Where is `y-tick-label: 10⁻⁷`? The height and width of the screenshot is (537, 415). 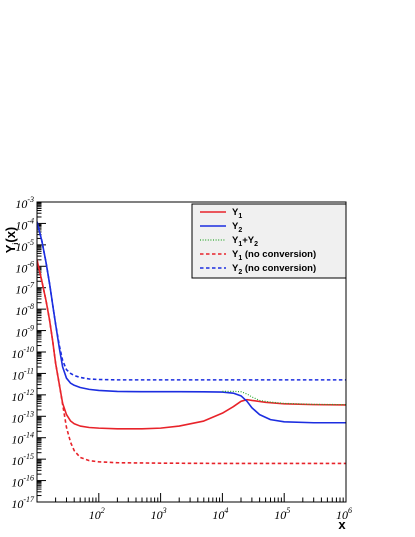
y-tick-label: 10⁻⁷ is located at coordinates (25, 289).